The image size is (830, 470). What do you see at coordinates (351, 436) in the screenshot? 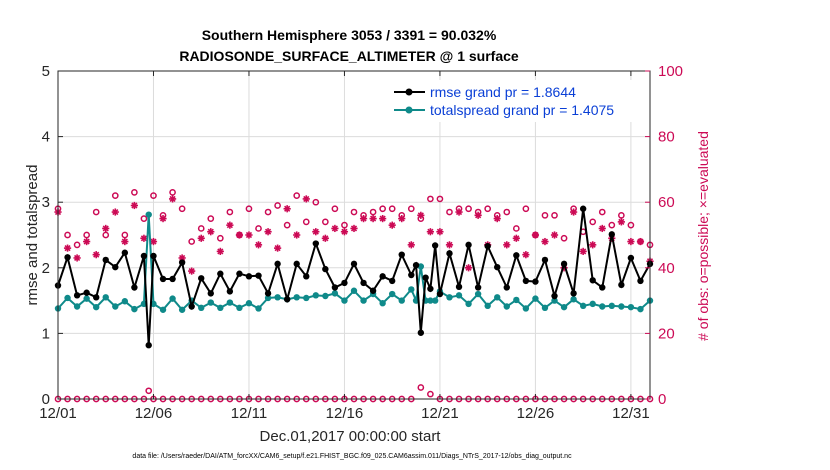
I see `x-axis-label: Dec.01,2017 00:00:00 start` at bounding box center [351, 436].